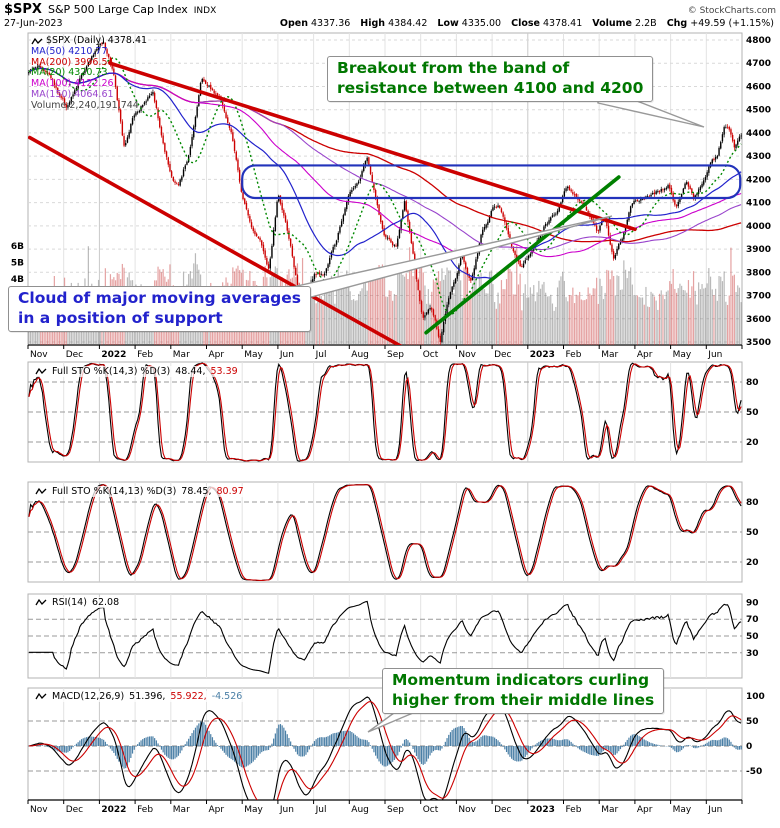  Describe the element at coordinates (160, 298) in the screenshot. I see `annotation-cloud-line1: Cloud of major moving averages` at that location.